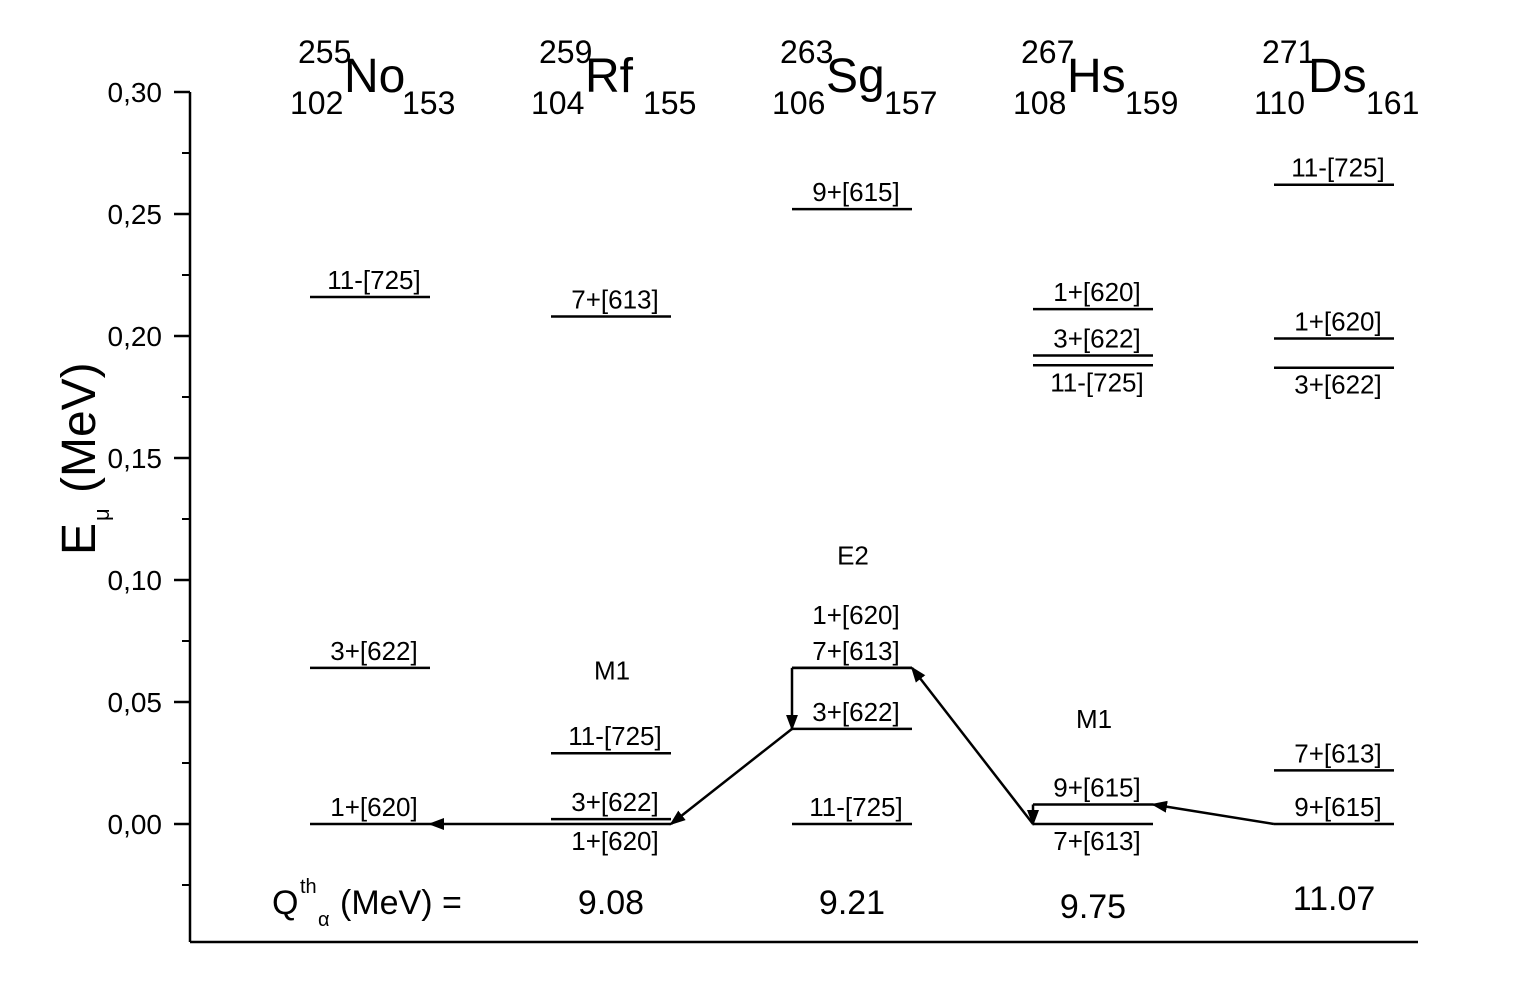 The width and height of the screenshot is (1533, 992). Describe the element at coordinates (1288, 52) in the screenshot. I see `nucleus-mass-number: 271` at that location.